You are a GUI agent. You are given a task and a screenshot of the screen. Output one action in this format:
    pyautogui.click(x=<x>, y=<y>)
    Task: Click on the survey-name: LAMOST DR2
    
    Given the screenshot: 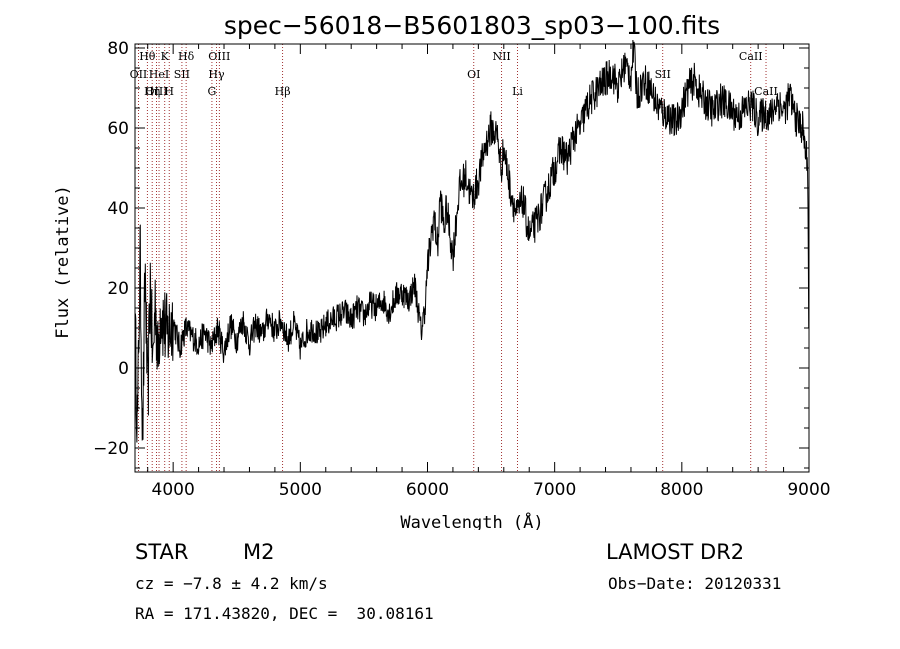 What is the action you would take?
    pyautogui.click(x=675, y=552)
    